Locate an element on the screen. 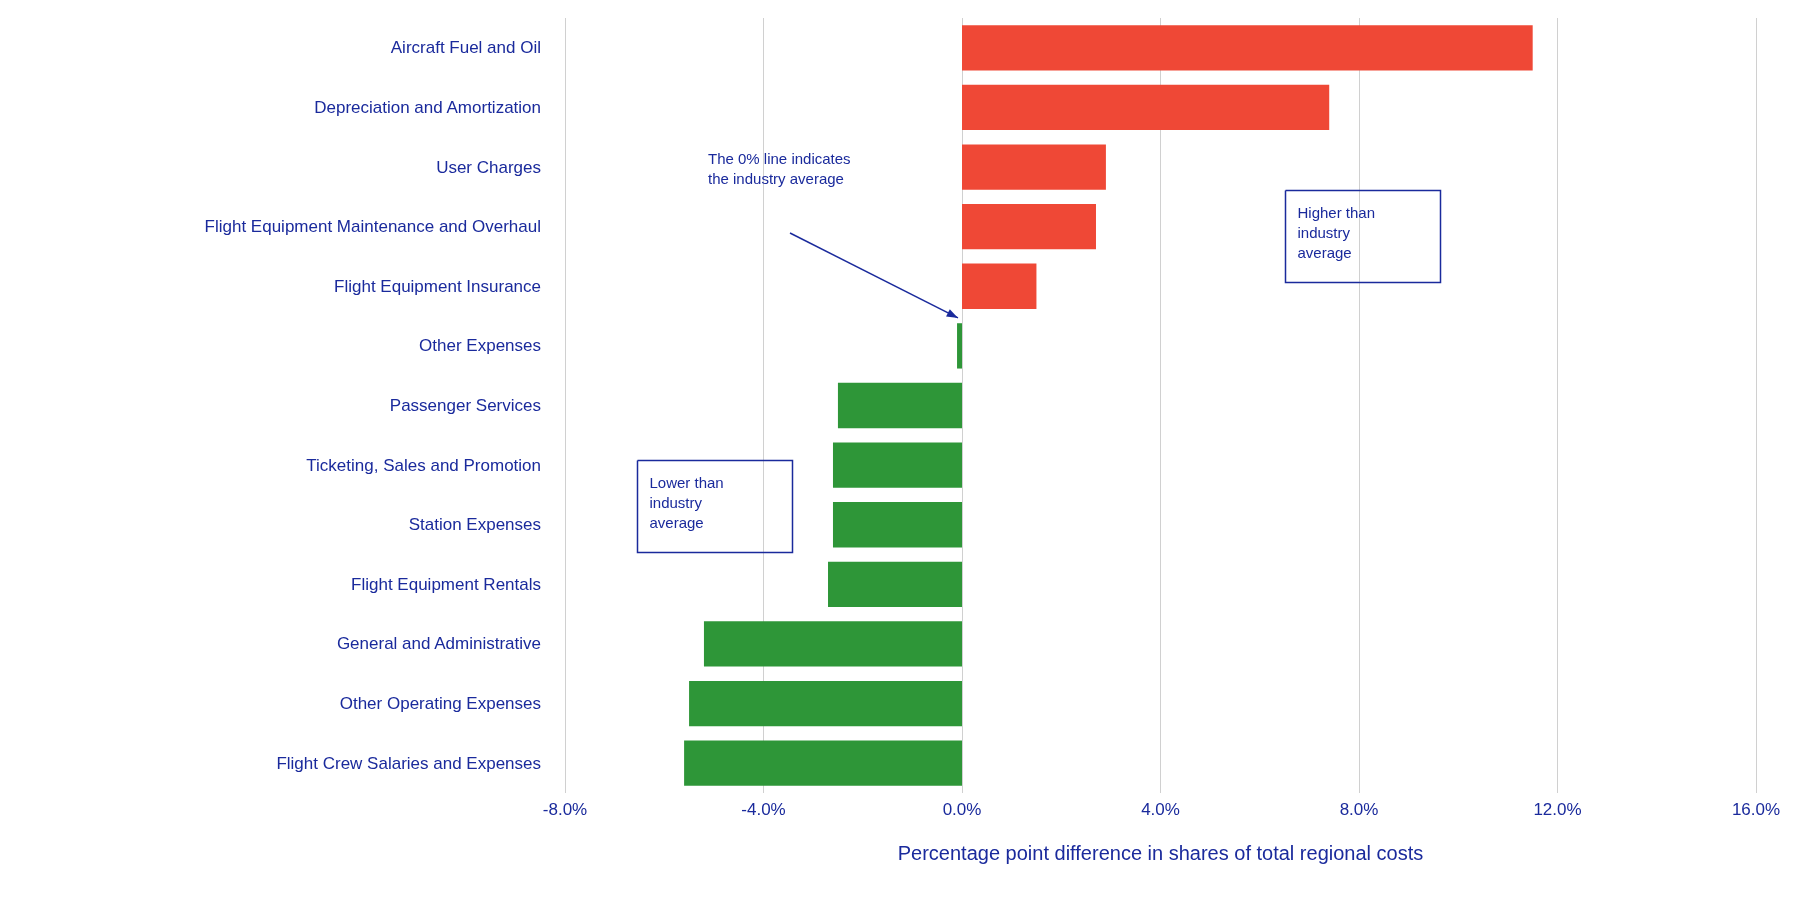  x-tick-label: 16.0% is located at coordinates (1756, 809).